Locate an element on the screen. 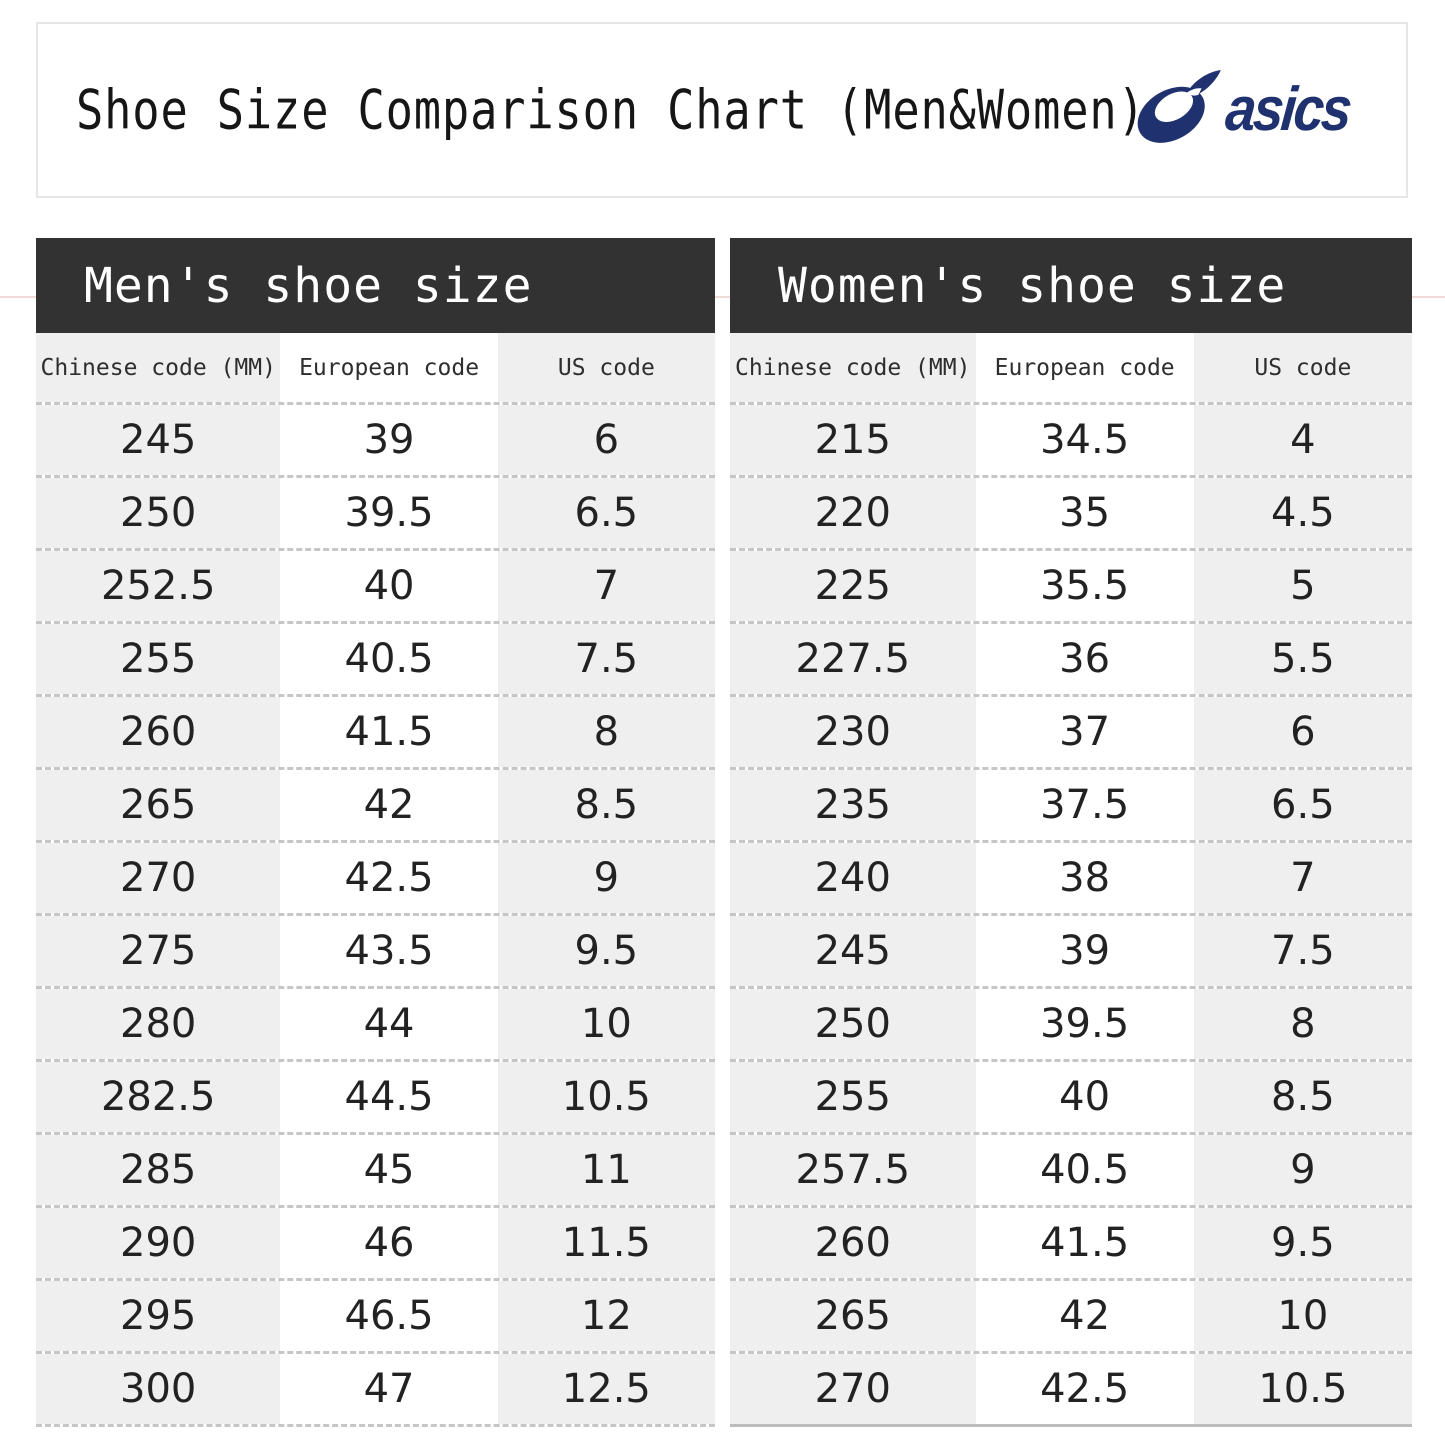 The width and height of the screenshot is (1445, 1445). data-cell: 6.5 is located at coordinates (606, 513).